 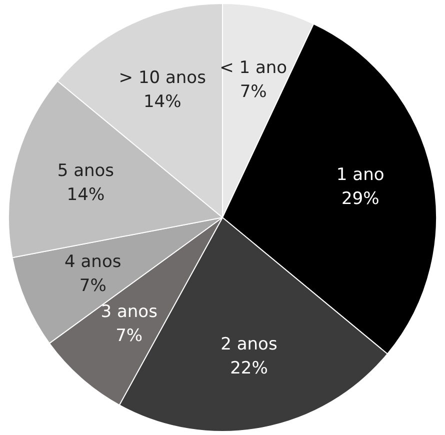 What do you see at coordinates (360, 175) in the screenshot?
I see `slice-label: 1 ano` at bounding box center [360, 175].